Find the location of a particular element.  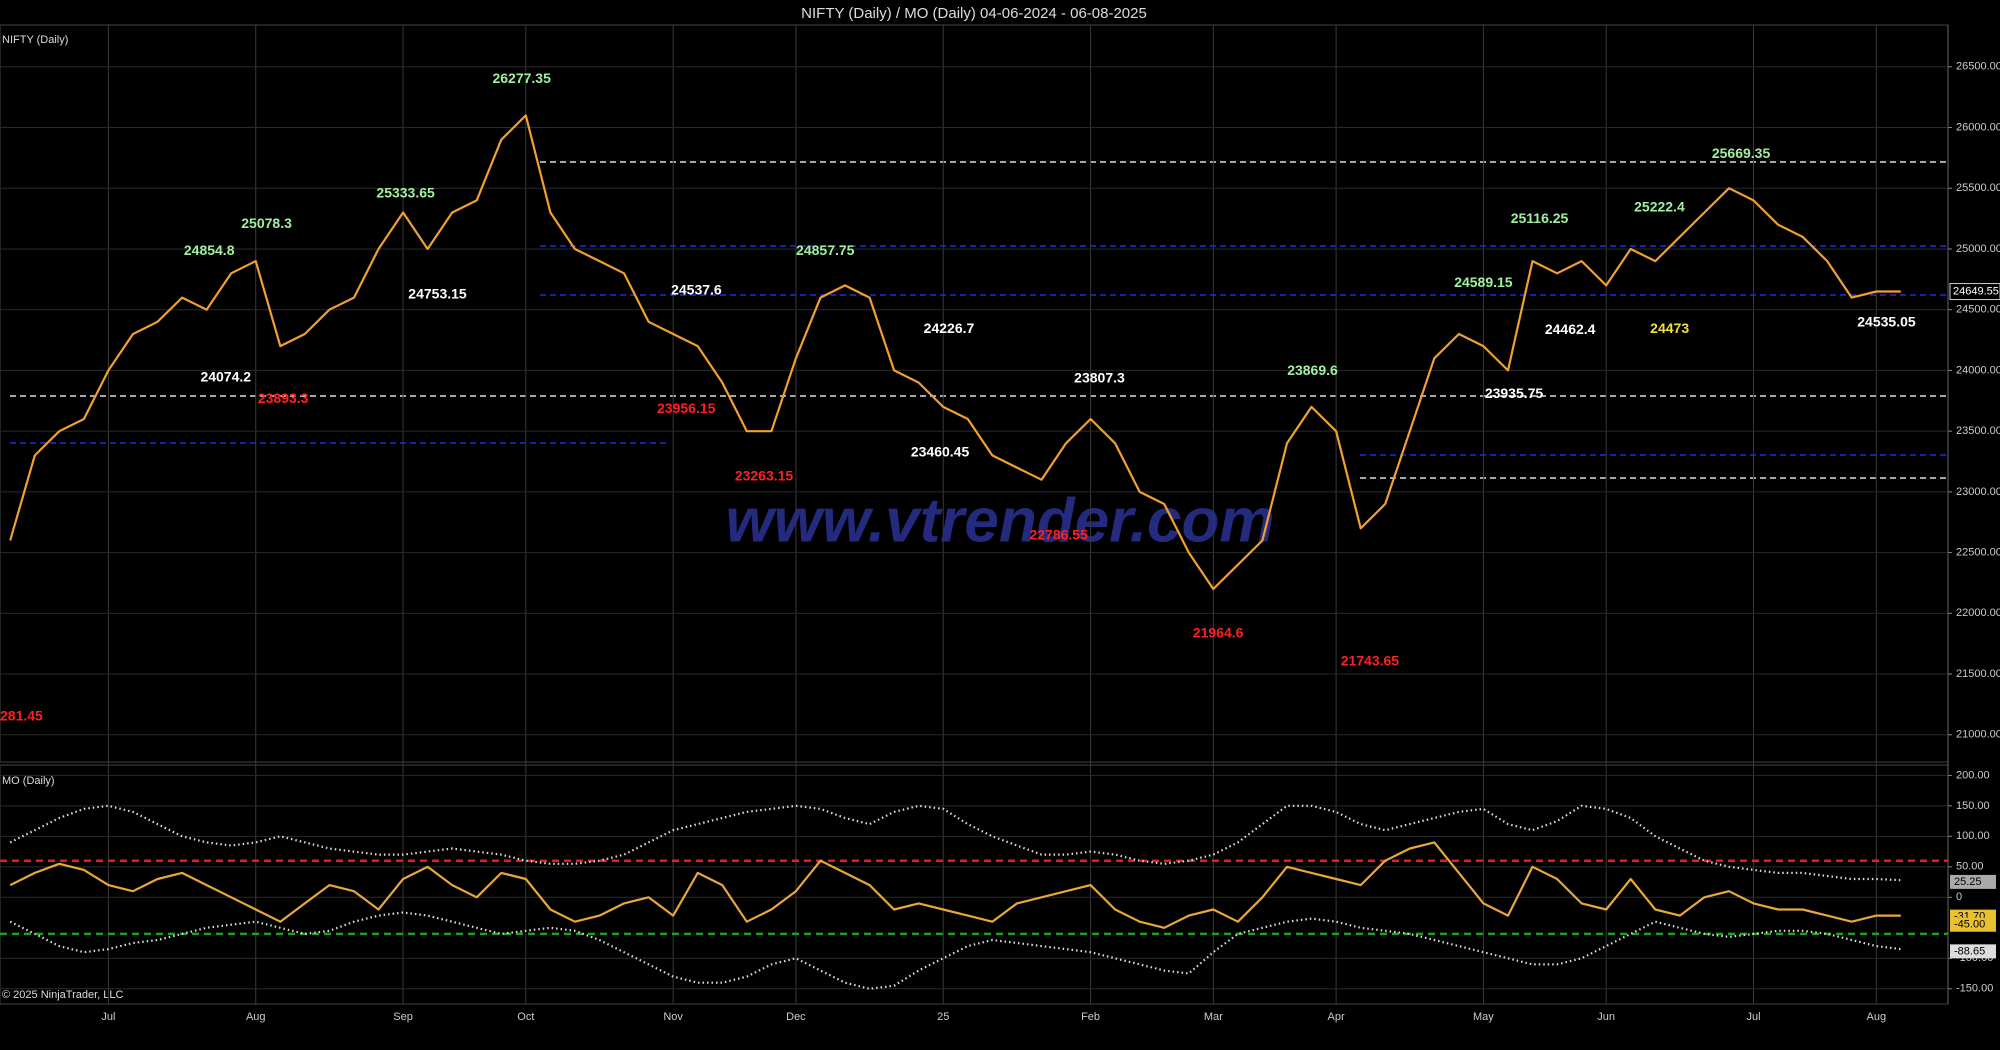

price-annotation: 25078.3 is located at coordinates (266, 223).